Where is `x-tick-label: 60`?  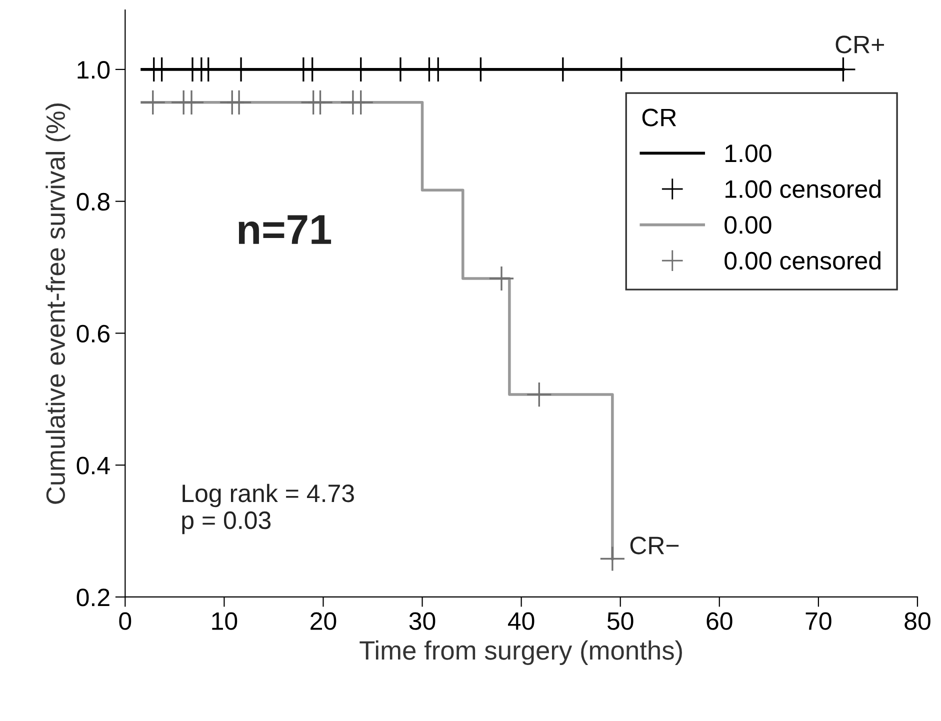
x-tick-label: 60 is located at coordinates (719, 621).